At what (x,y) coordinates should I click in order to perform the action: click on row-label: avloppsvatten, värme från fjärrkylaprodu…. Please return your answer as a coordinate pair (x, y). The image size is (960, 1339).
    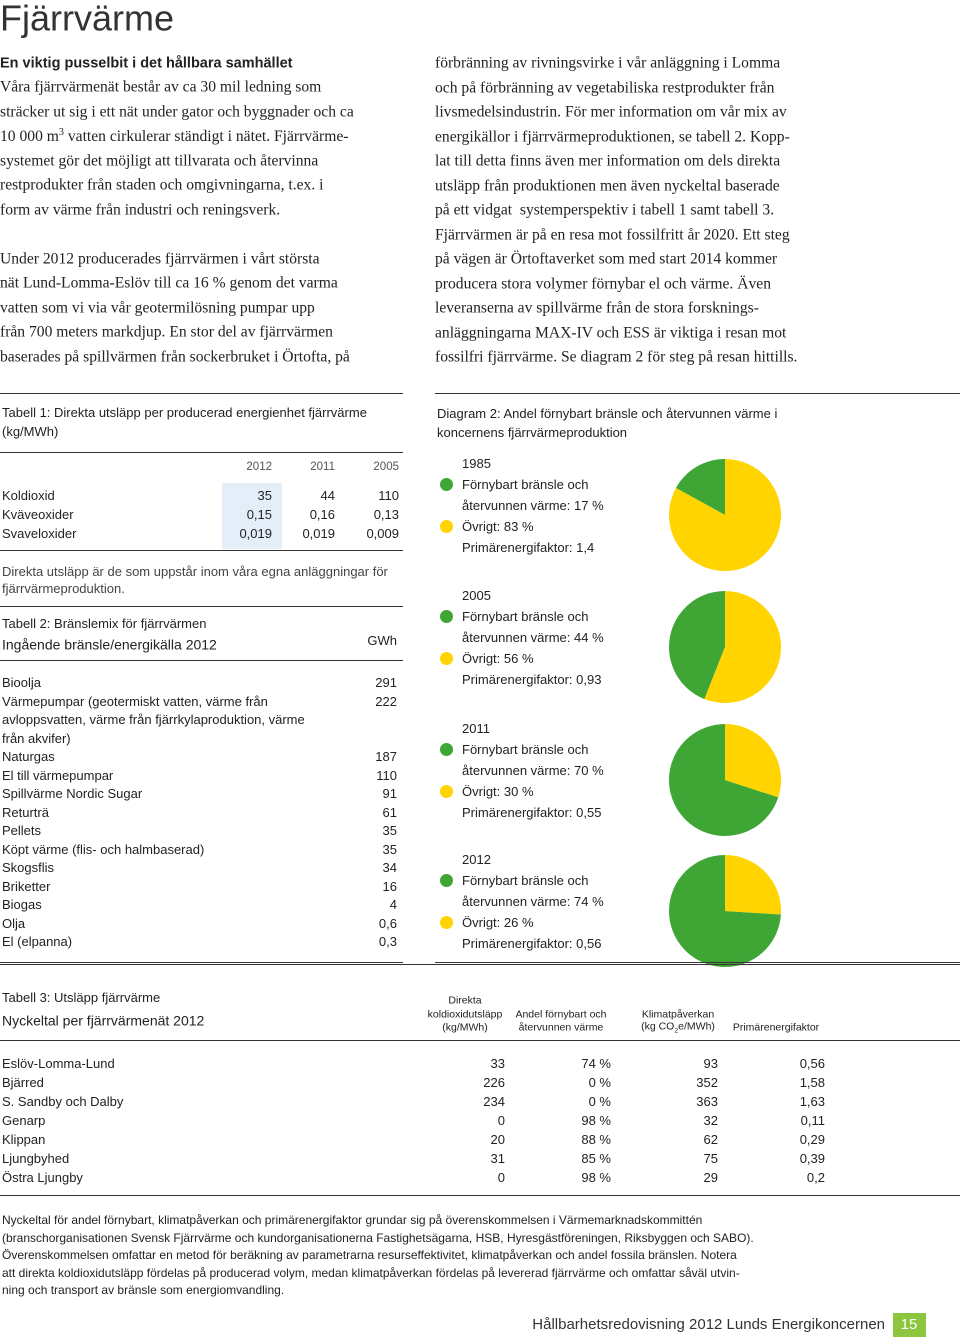
    Looking at the image, I should click on (153, 720).